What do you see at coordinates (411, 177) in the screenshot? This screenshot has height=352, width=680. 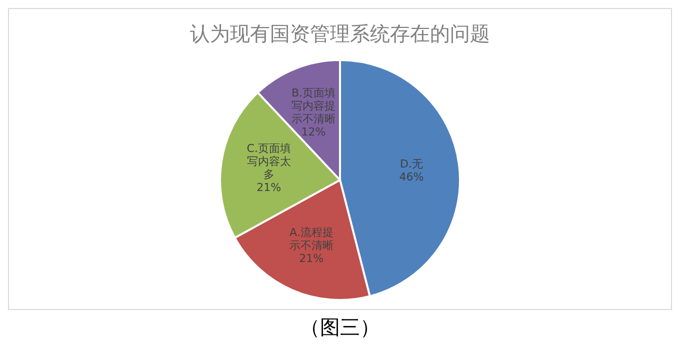 I see `data-label: 46%` at bounding box center [411, 177].